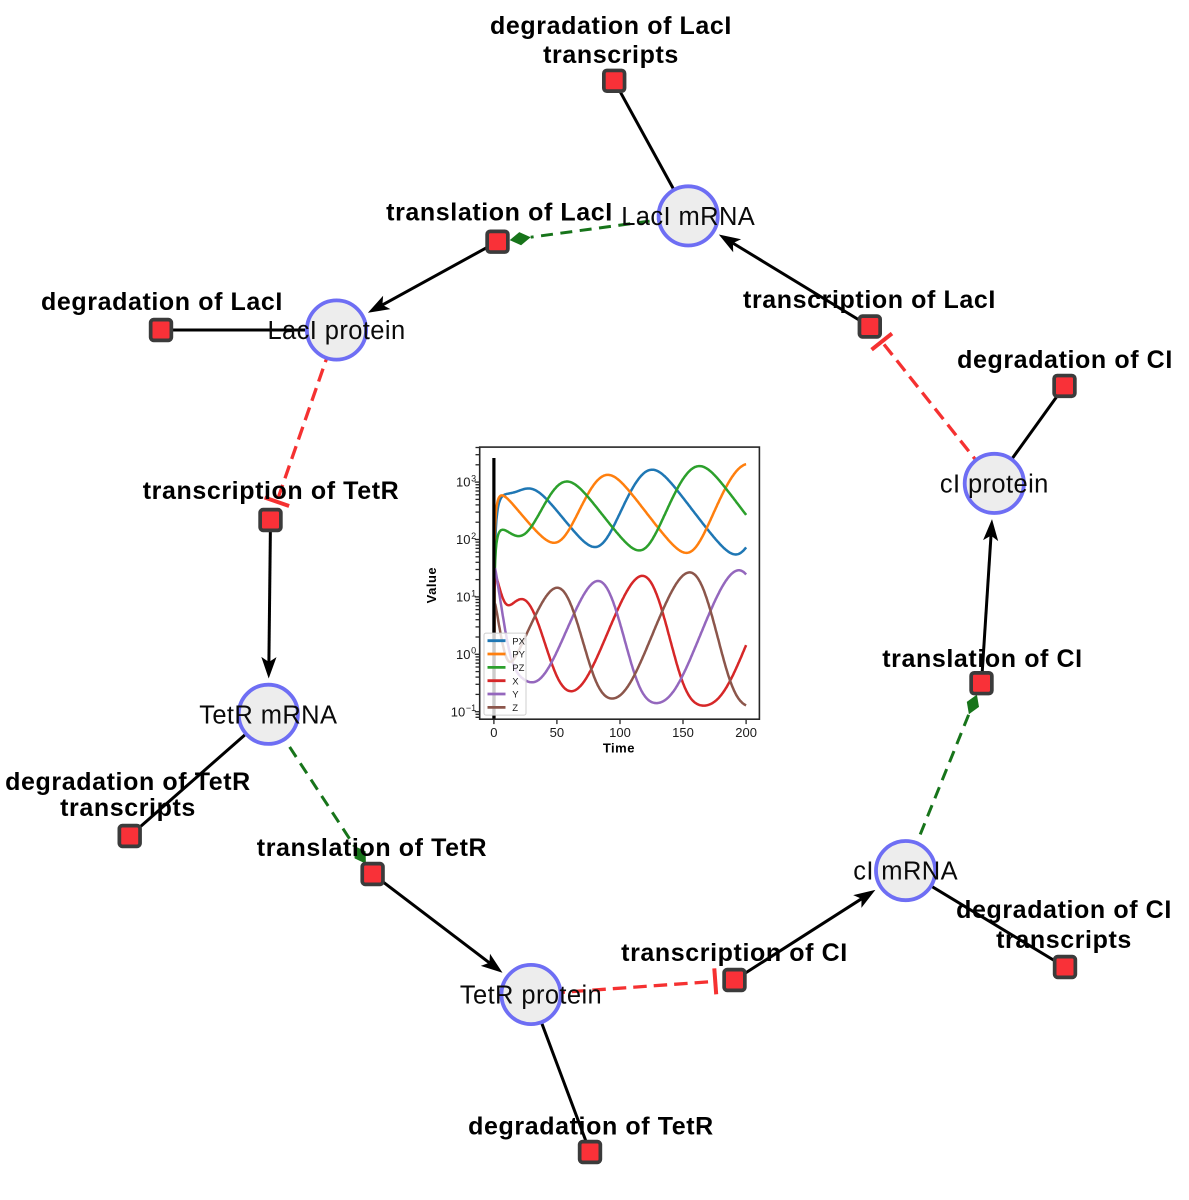  Describe the element at coordinates (336, 331) in the screenshot. I see `svg-text: LacI protein` at that location.